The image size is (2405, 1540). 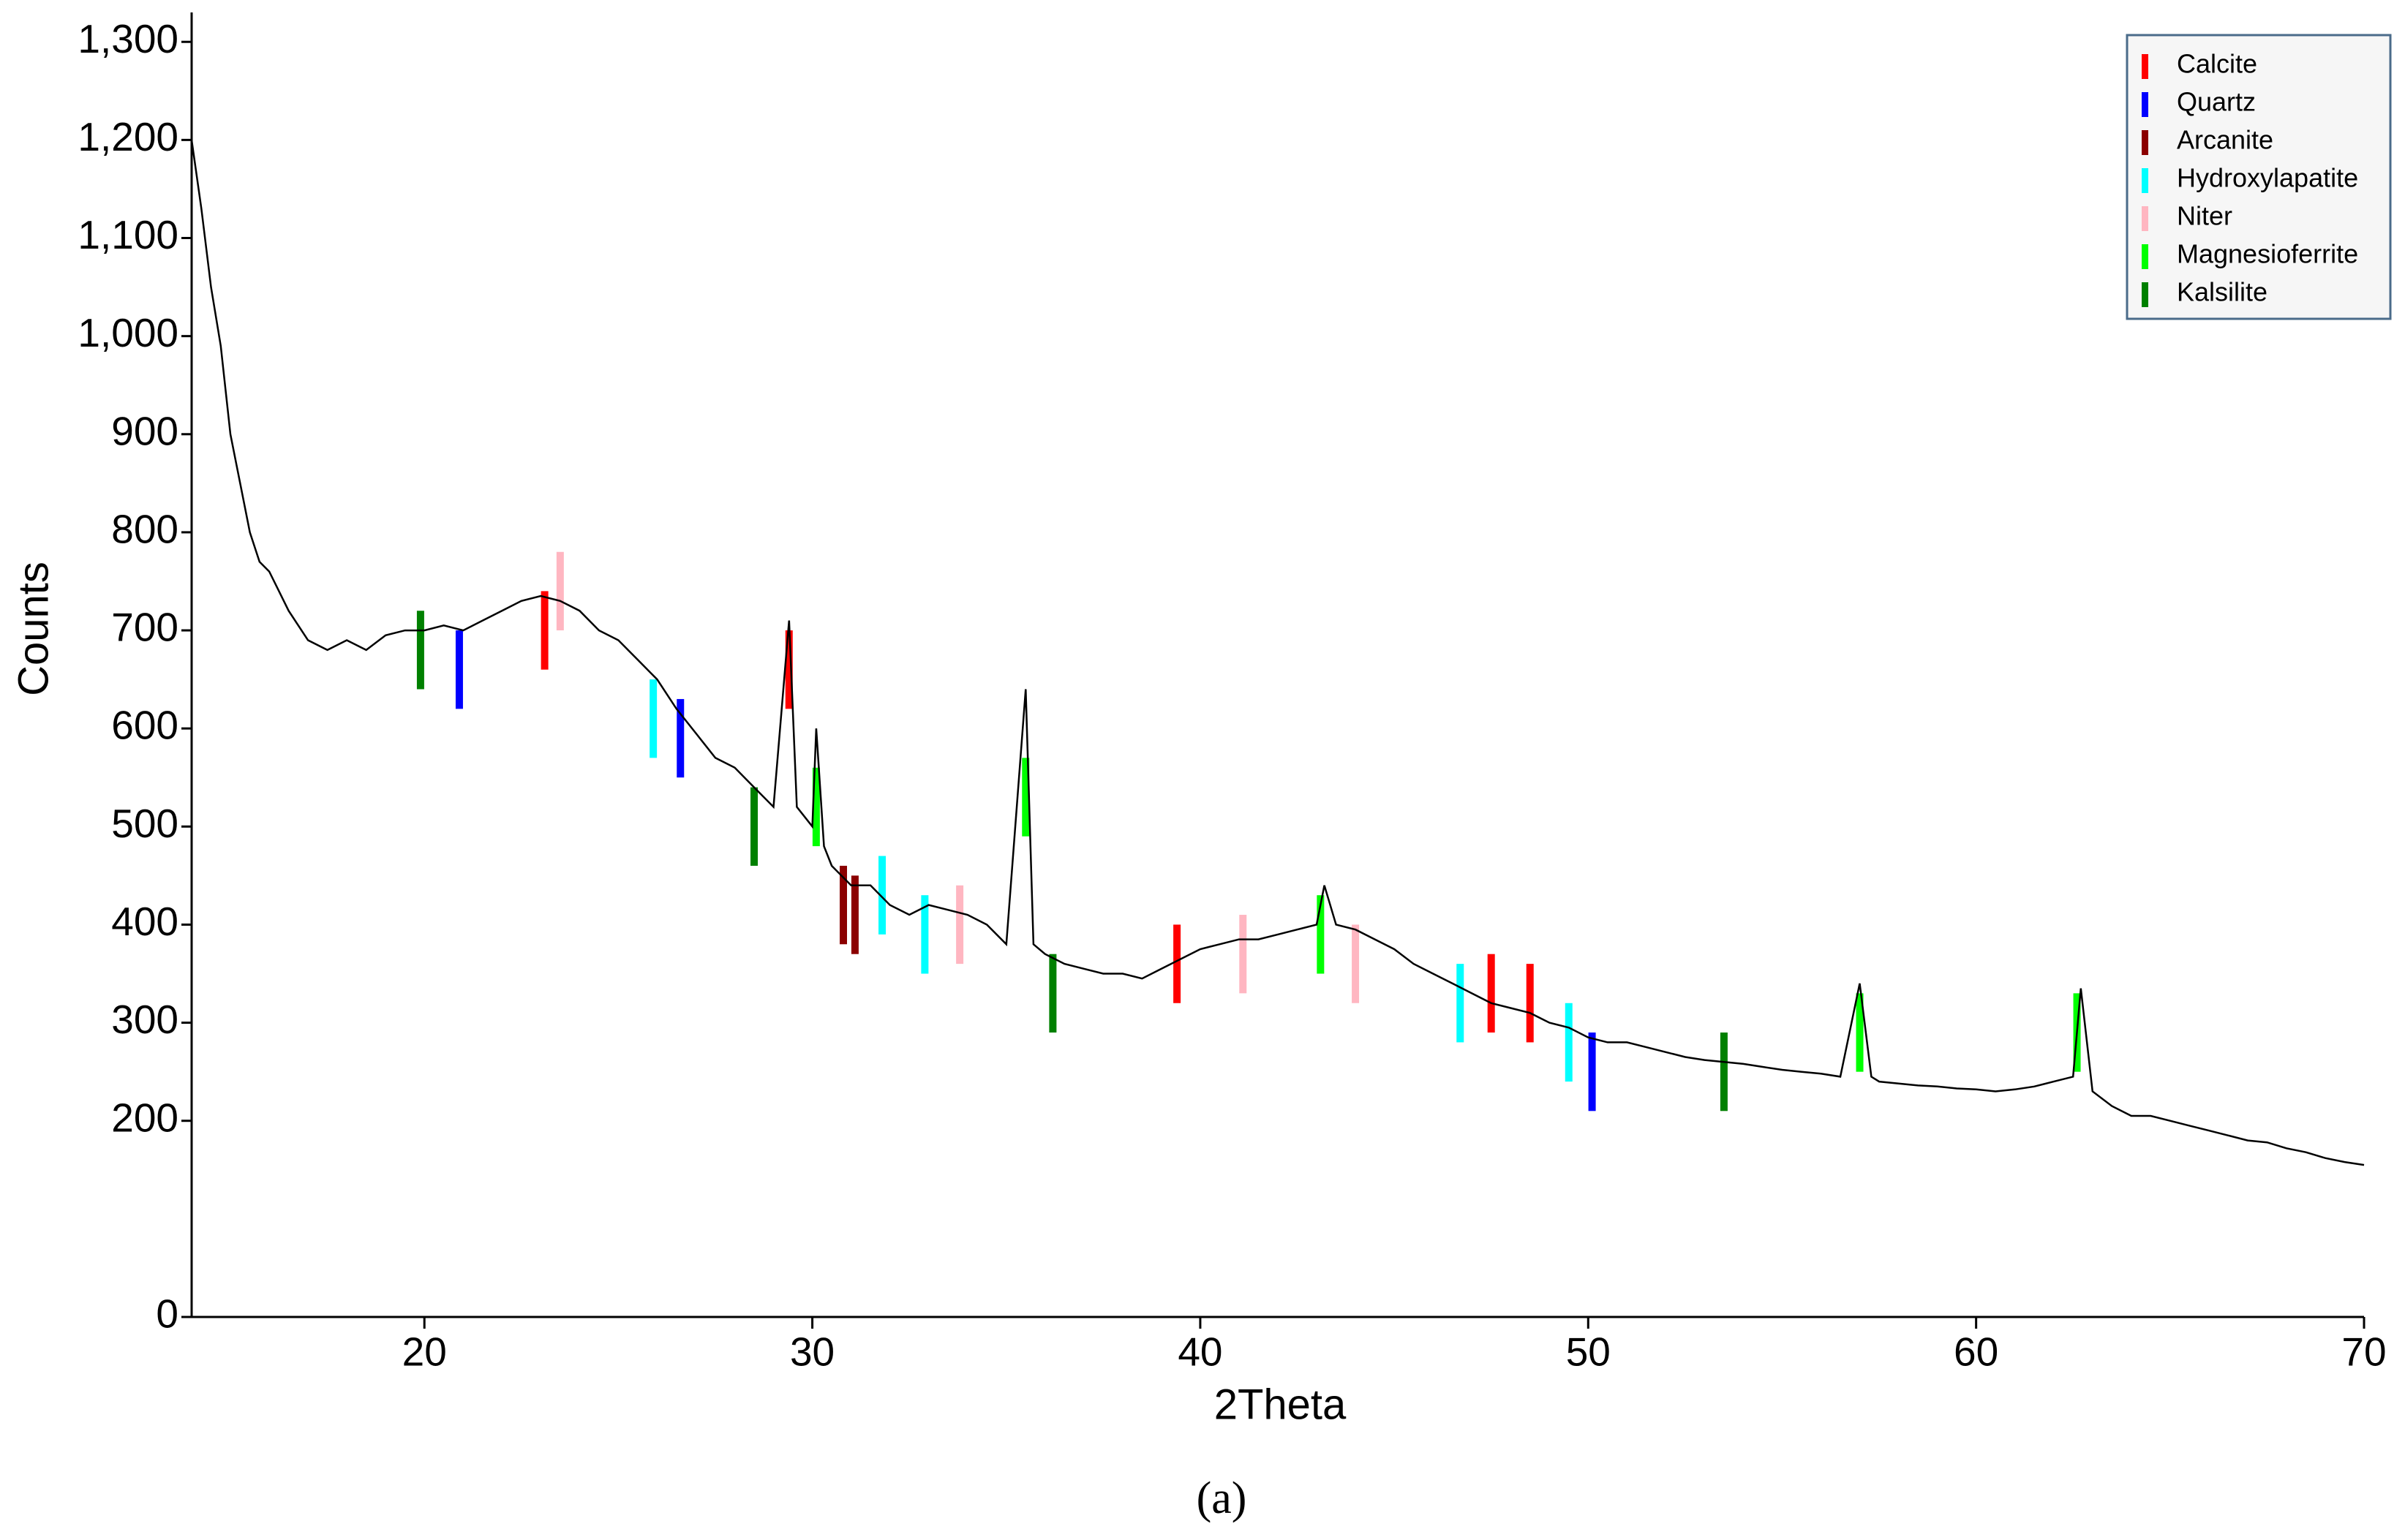 I want to click on y-tick-label: 1,200, so click(x=128, y=136).